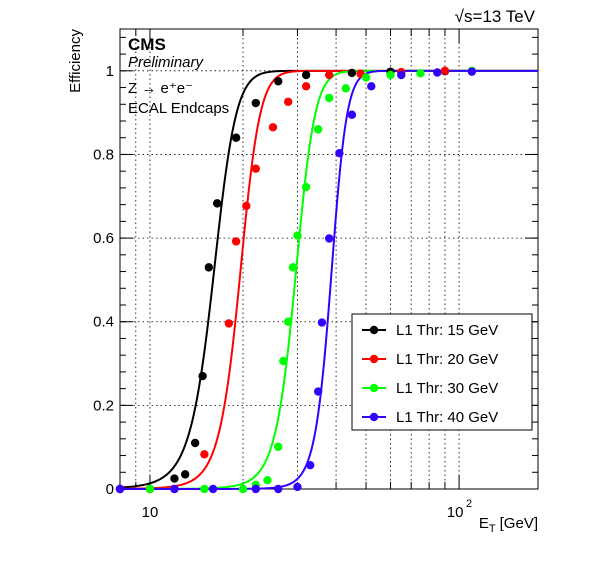 The image size is (598, 580). I want to click on legend-label: L1 Thr: 30 GeV, so click(447, 388).